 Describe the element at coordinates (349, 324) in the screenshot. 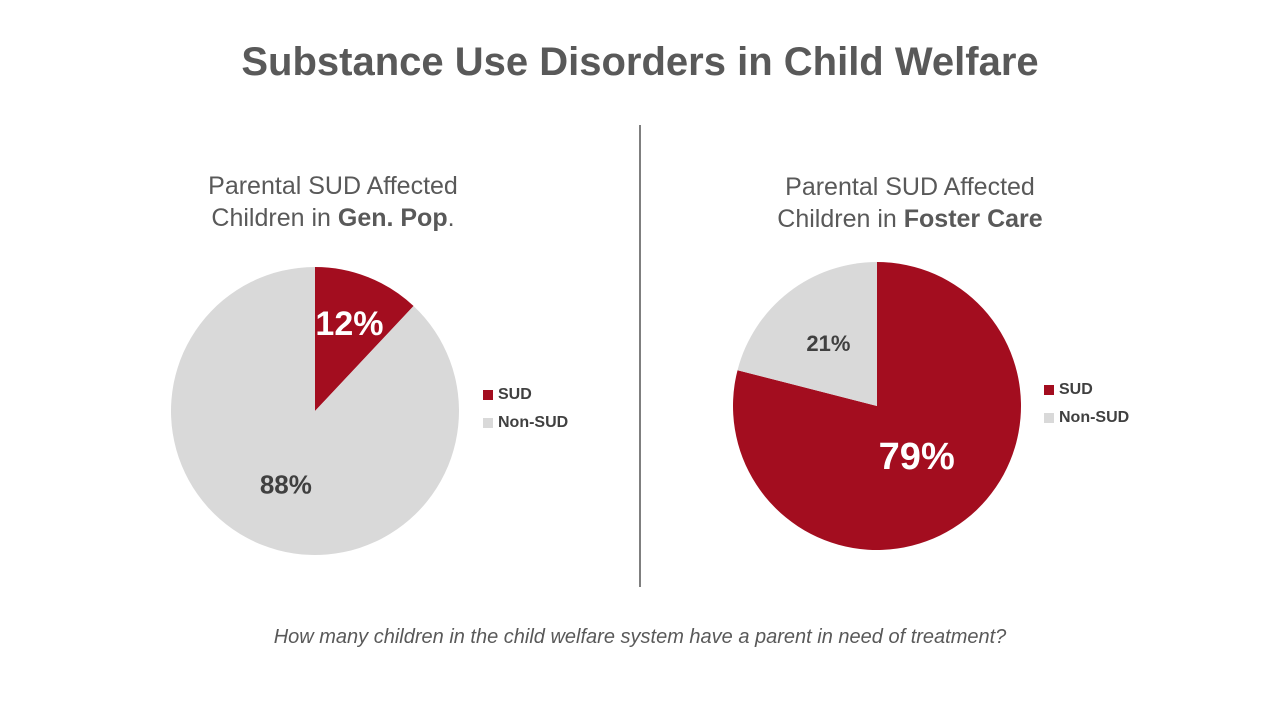

I see `data-label-sud: 12%` at that location.